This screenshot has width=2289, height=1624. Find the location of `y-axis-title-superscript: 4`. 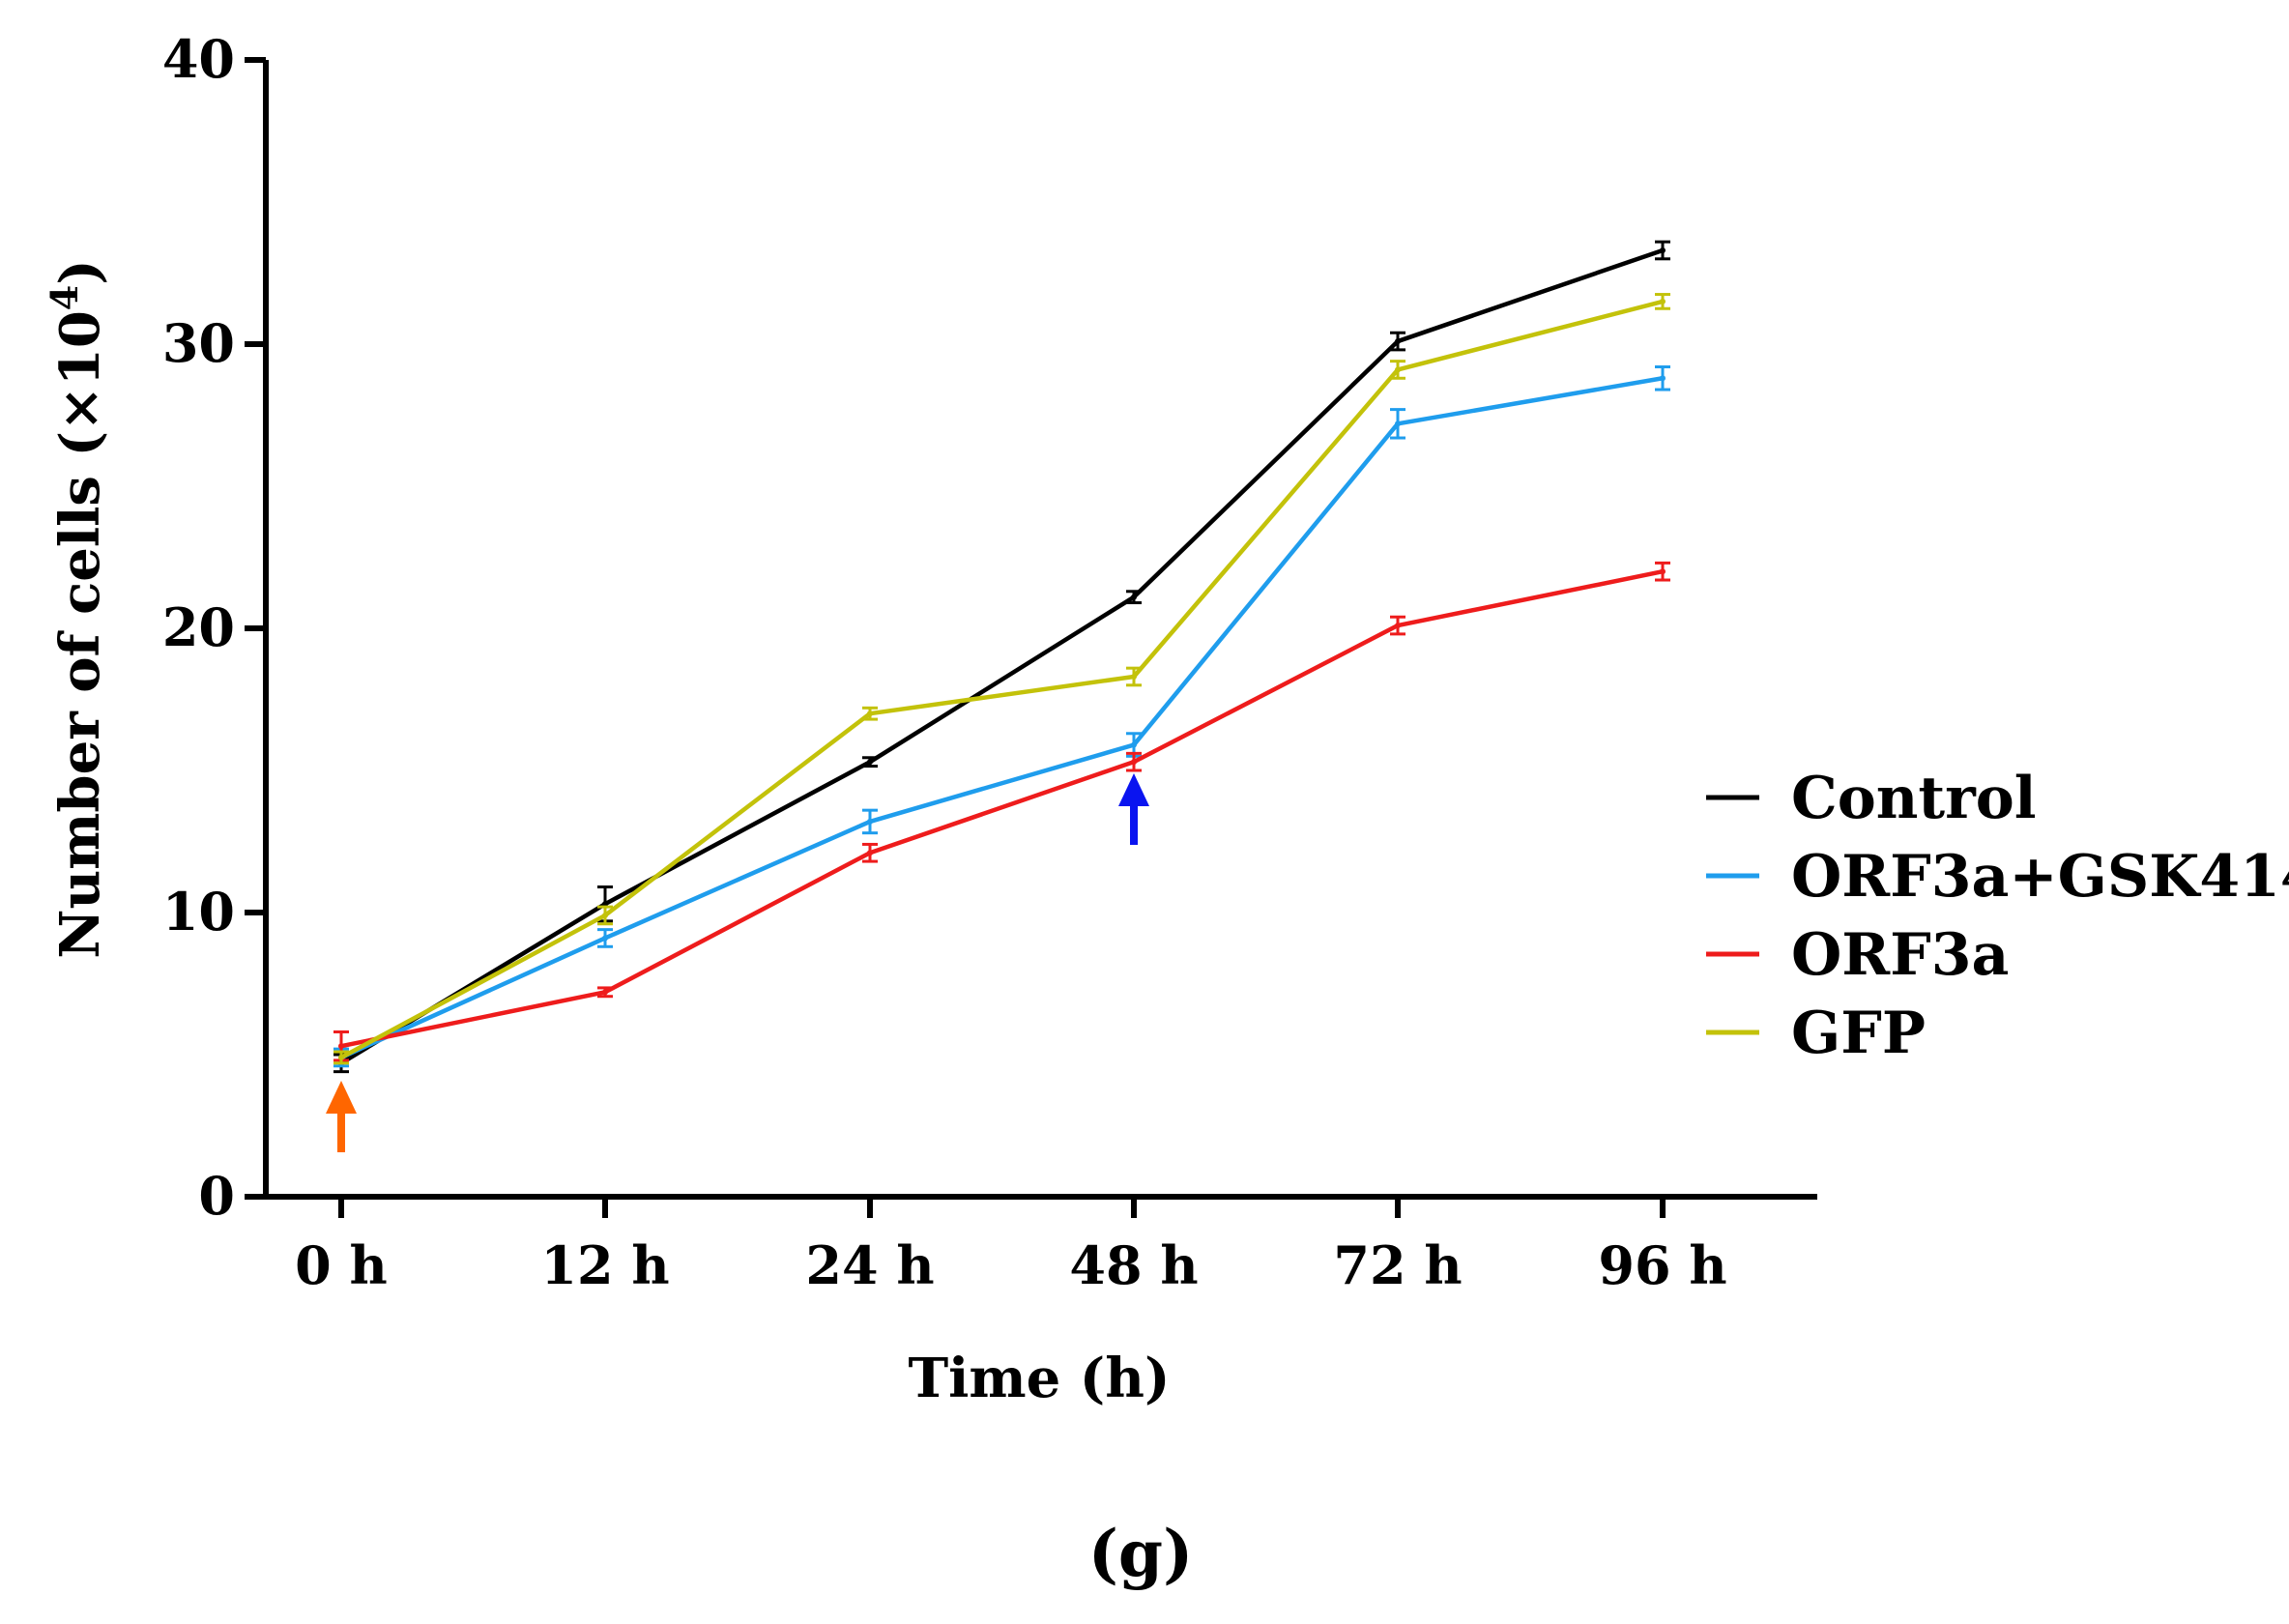

y-axis-title-superscript: 4 is located at coordinates (64, 297).